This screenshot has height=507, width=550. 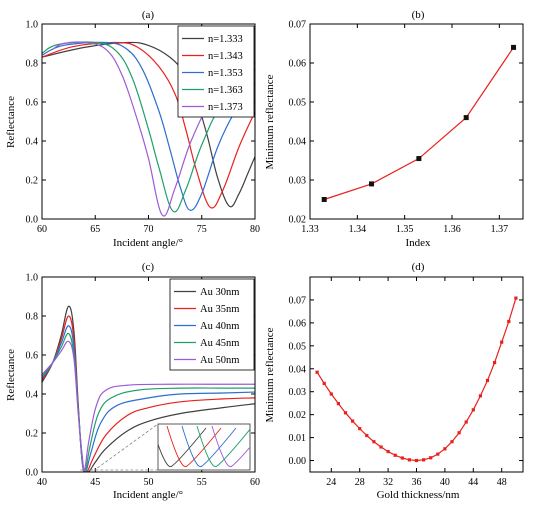 I want to click on y-tick-label: 0.0, so click(x=32, y=473).